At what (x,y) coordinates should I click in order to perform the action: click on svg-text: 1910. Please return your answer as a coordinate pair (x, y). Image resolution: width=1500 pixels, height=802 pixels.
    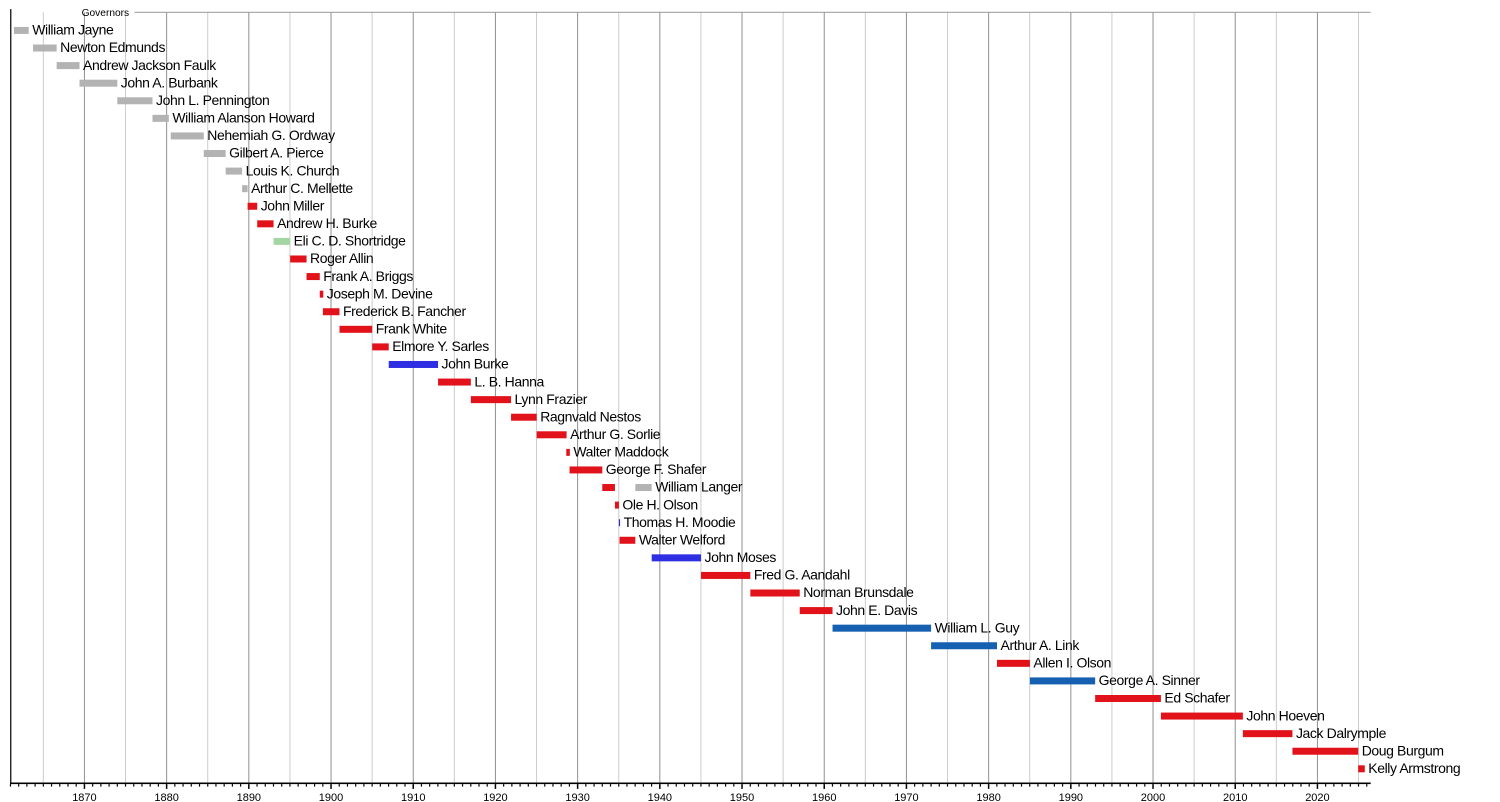
    Looking at the image, I should click on (413, 797).